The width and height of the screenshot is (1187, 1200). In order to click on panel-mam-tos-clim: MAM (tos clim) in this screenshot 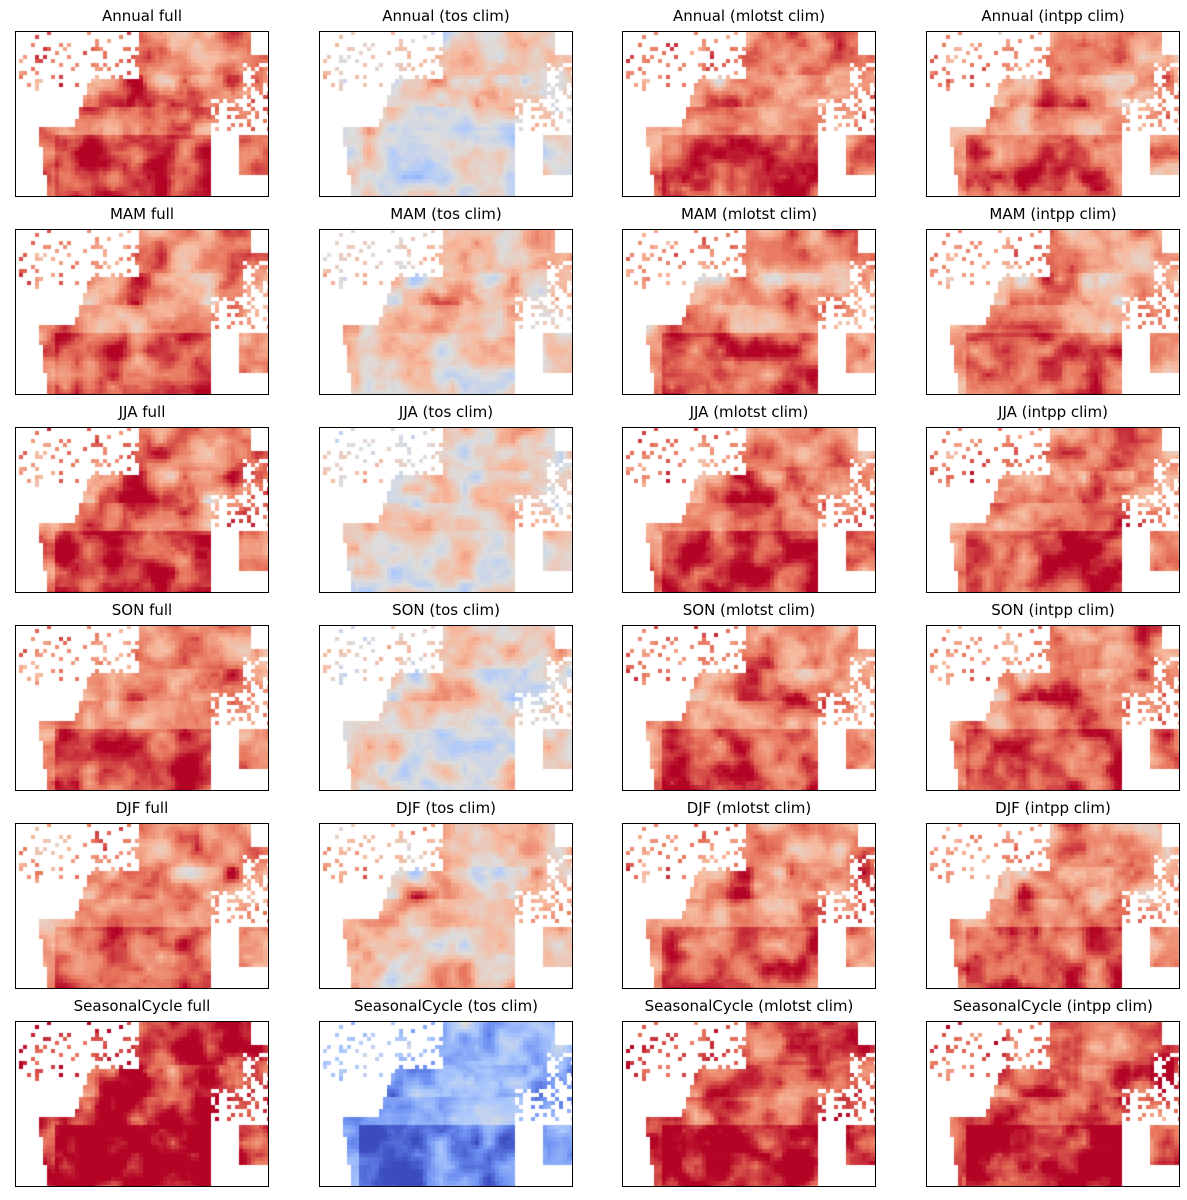, I will do `click(446, 300)`.